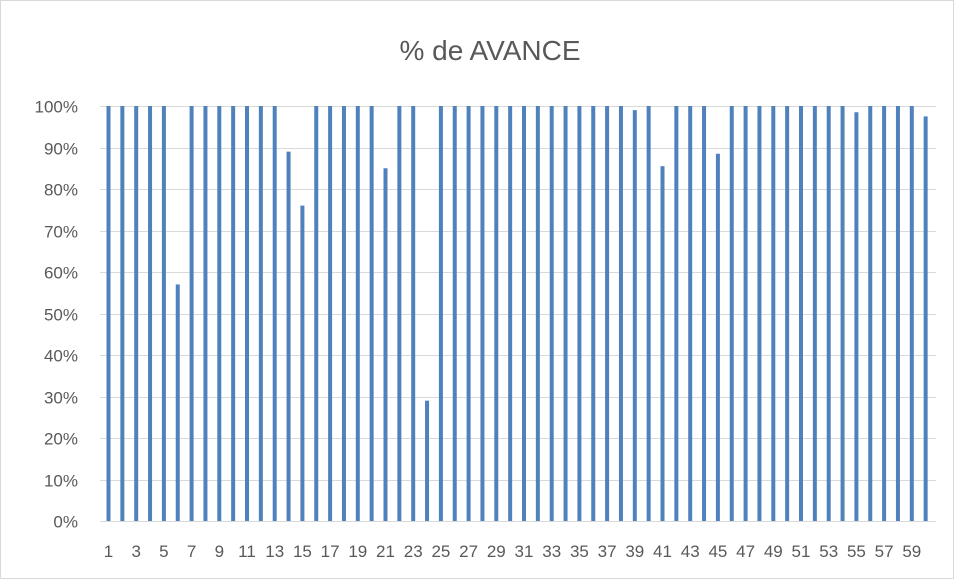 This screenshot has width=954, height=579. What do you see at coordinates (163, 551) in the screenshot?
I see `x-tick-label: 5` at bounding box center [163, 551].